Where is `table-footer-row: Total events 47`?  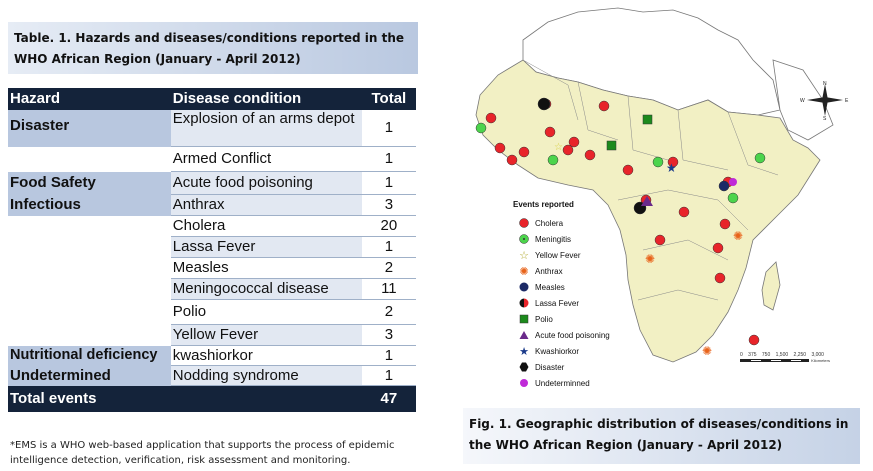 table-footer-row: Total events 47 is located at coordinates (212, 398).